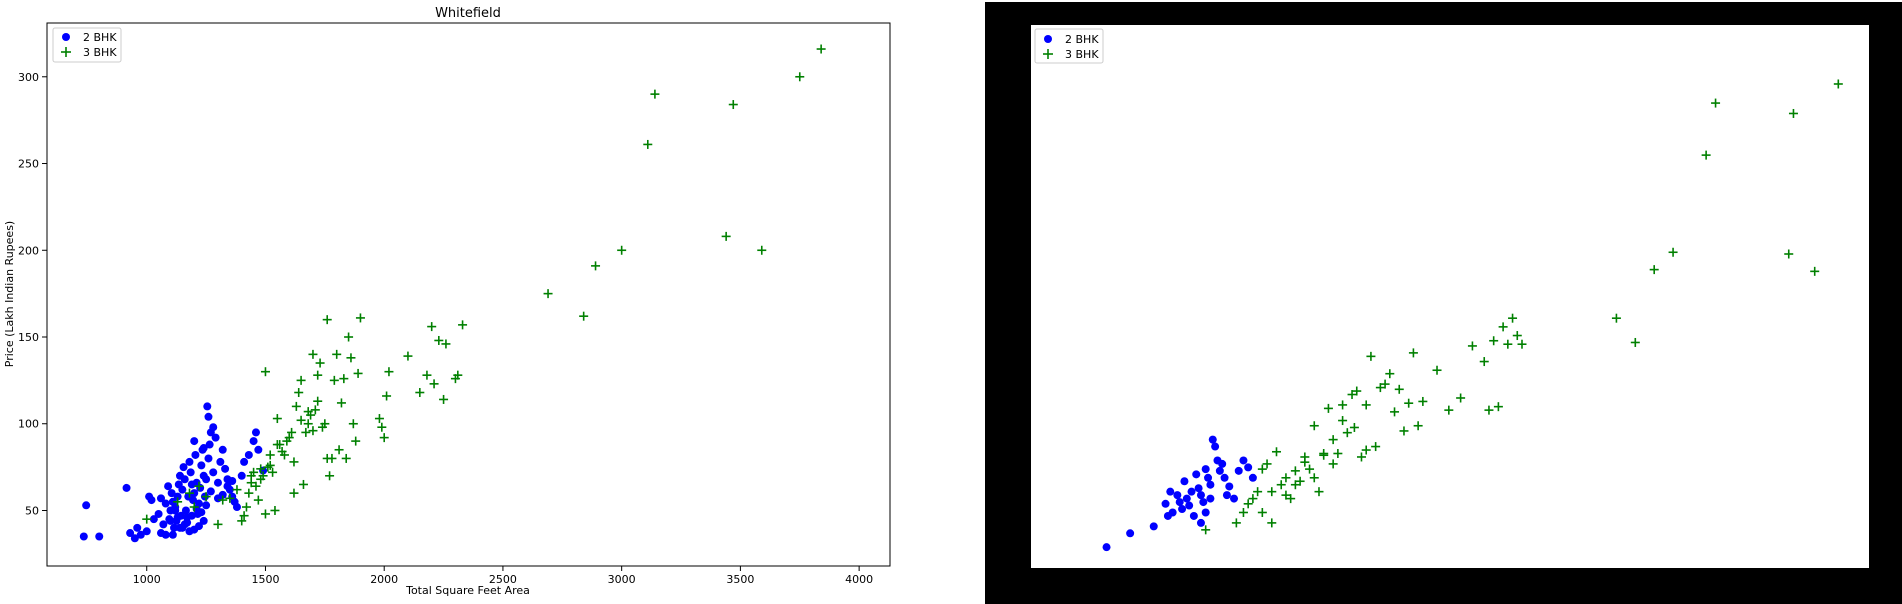 The image size is (1902, 604). I want to click on x-tick-label: 3500, so click(740, 579).